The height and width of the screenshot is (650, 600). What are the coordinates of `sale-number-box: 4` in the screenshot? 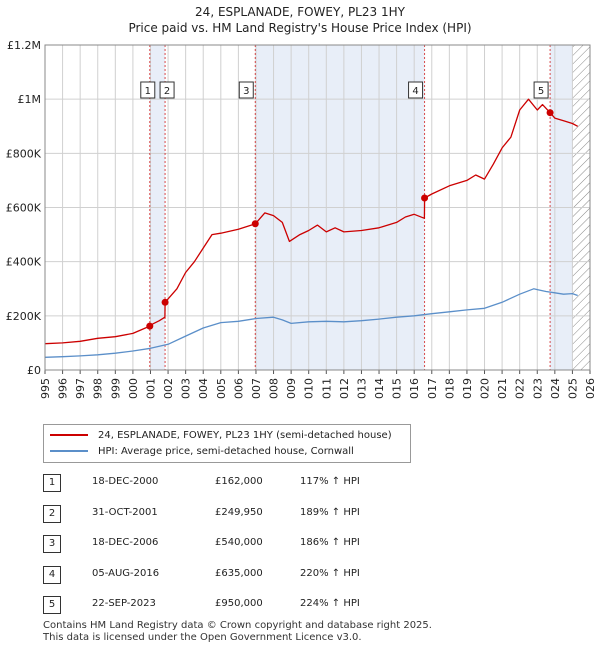 It's located at (52, 575).